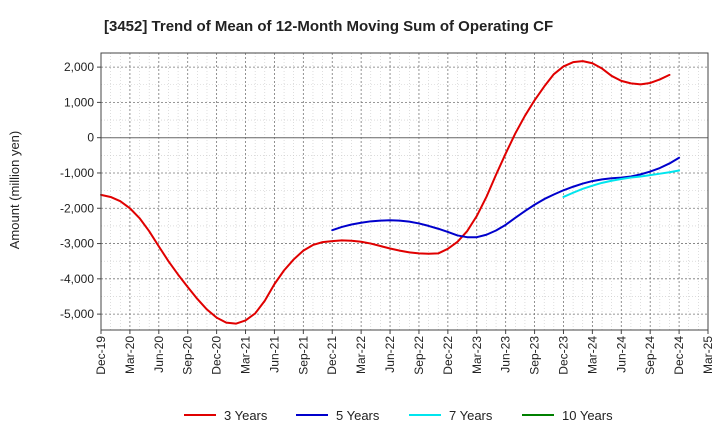 The width and height of the screenshot is (720, 445). I want to click on series-line-7-years, so click(621, 183).